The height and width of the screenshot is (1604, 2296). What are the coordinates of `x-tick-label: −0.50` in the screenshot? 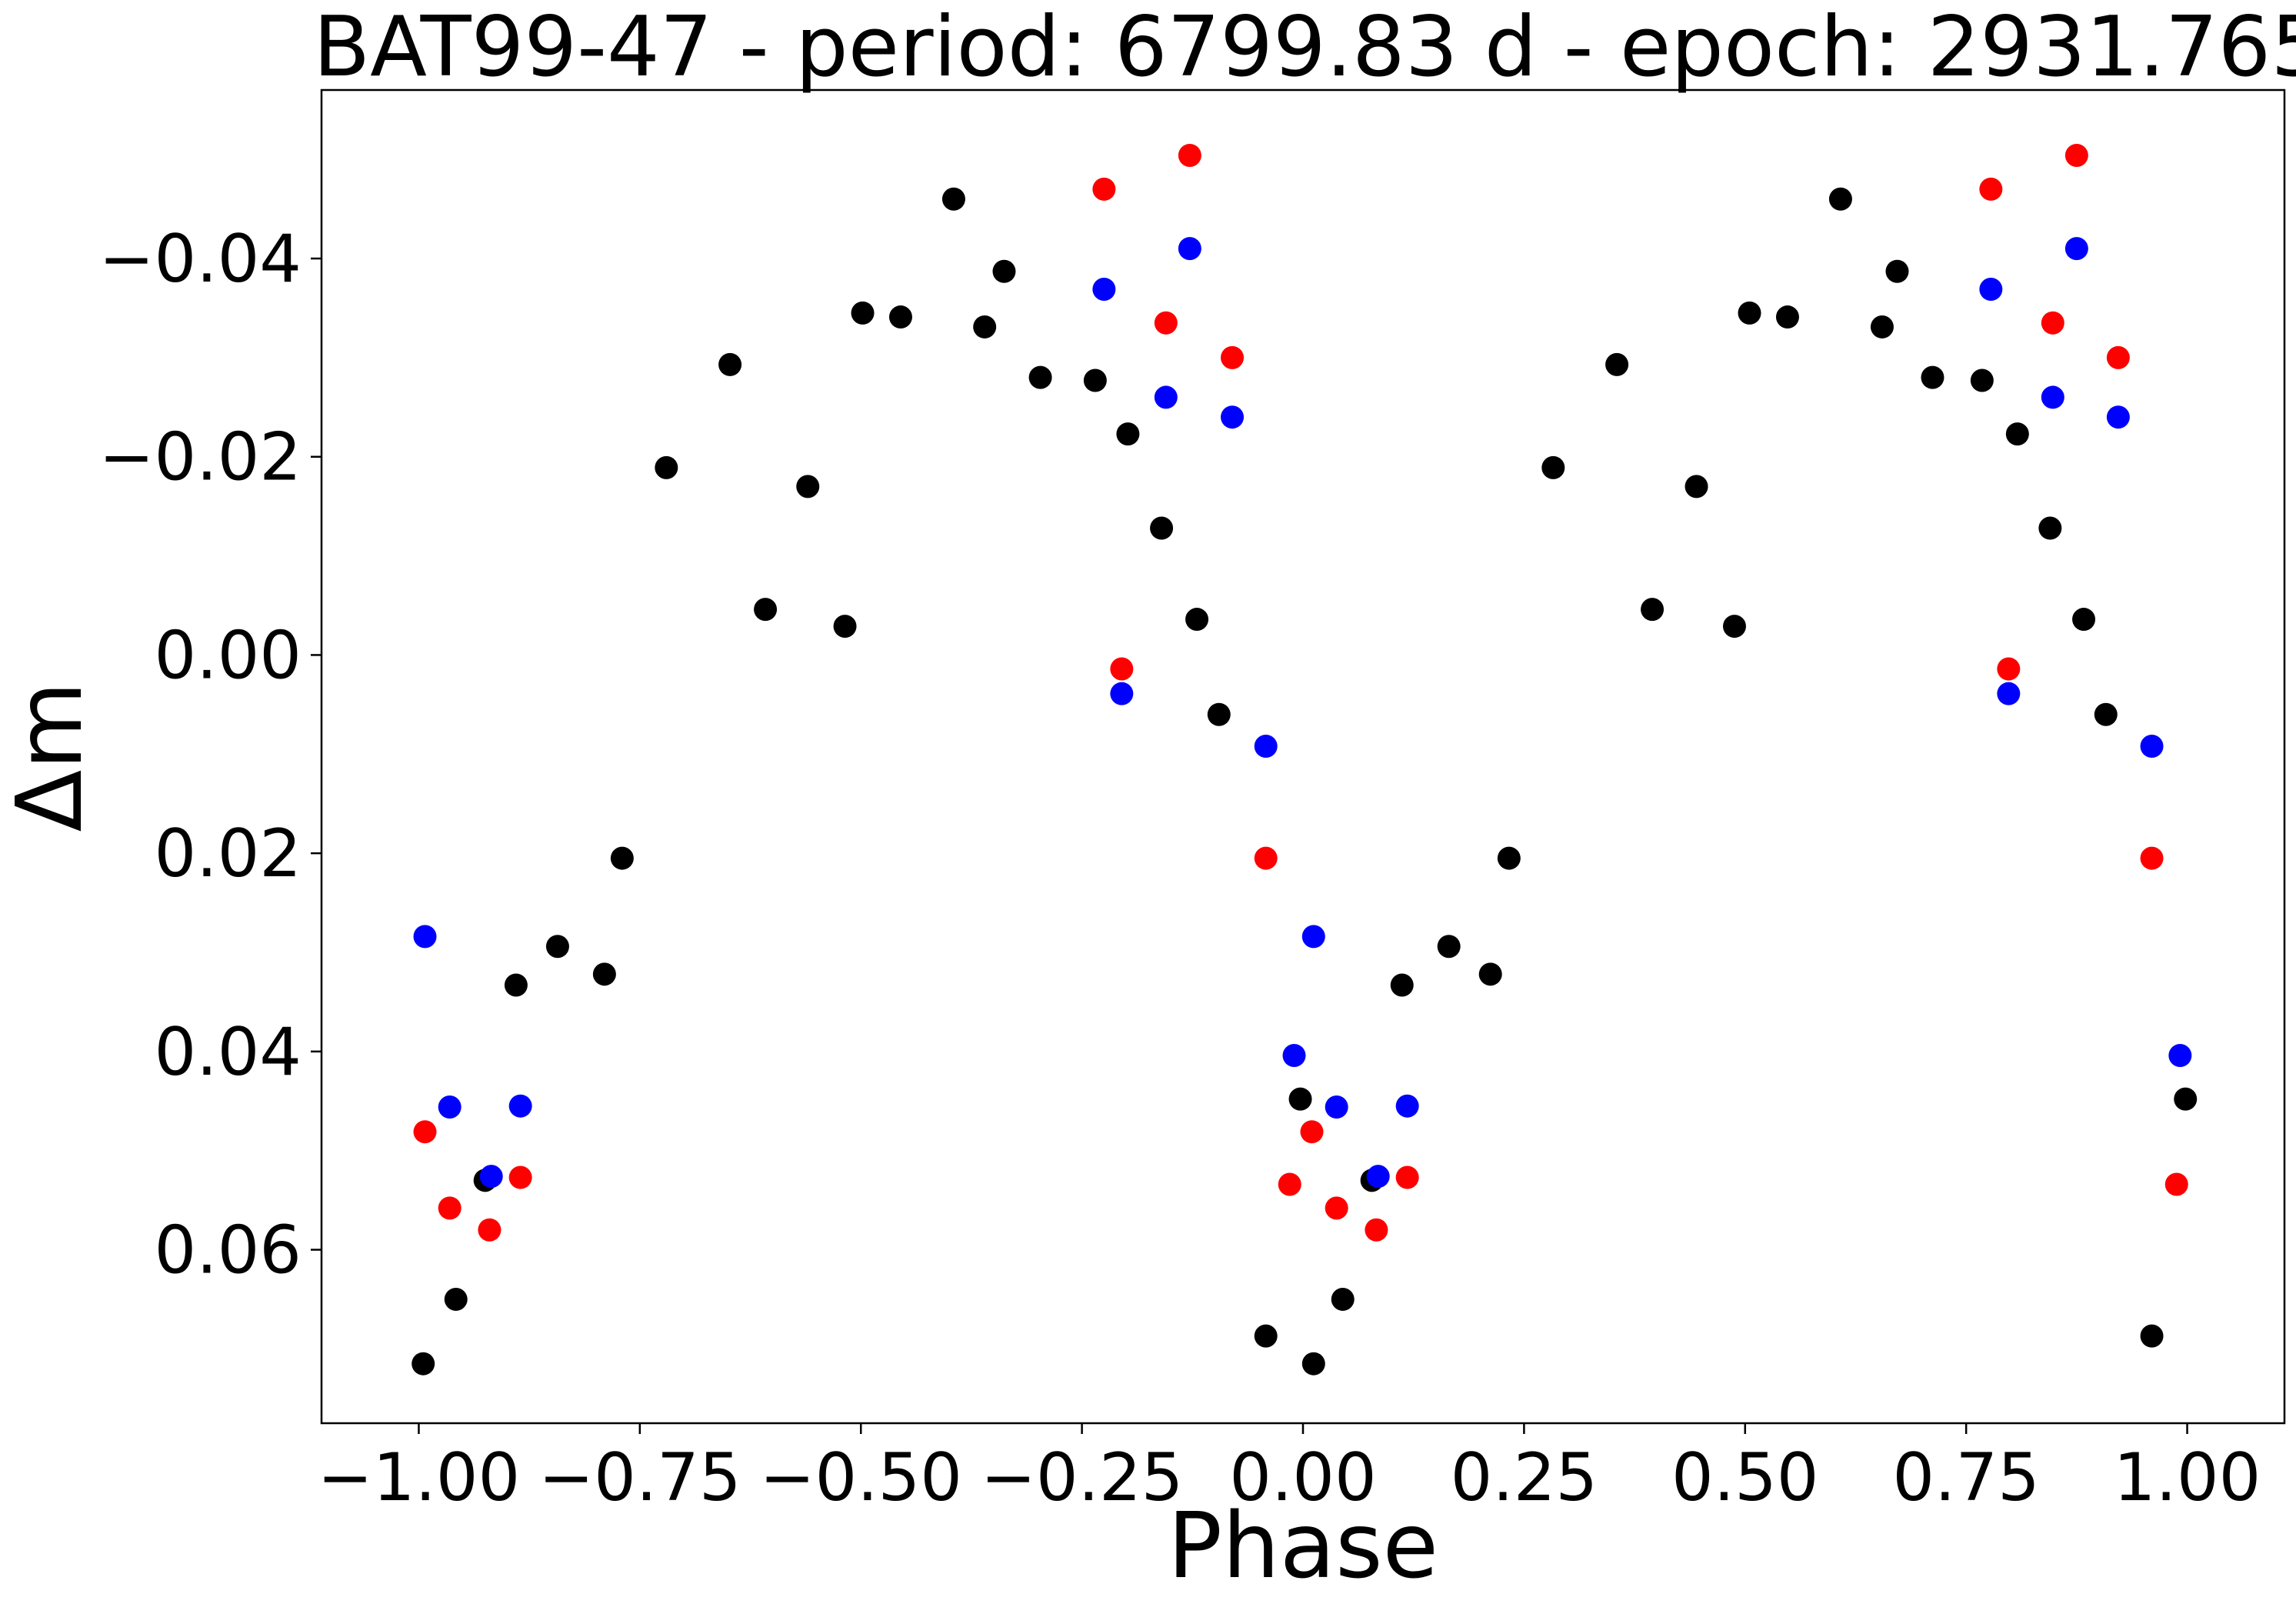 It's located at (860, 1477).